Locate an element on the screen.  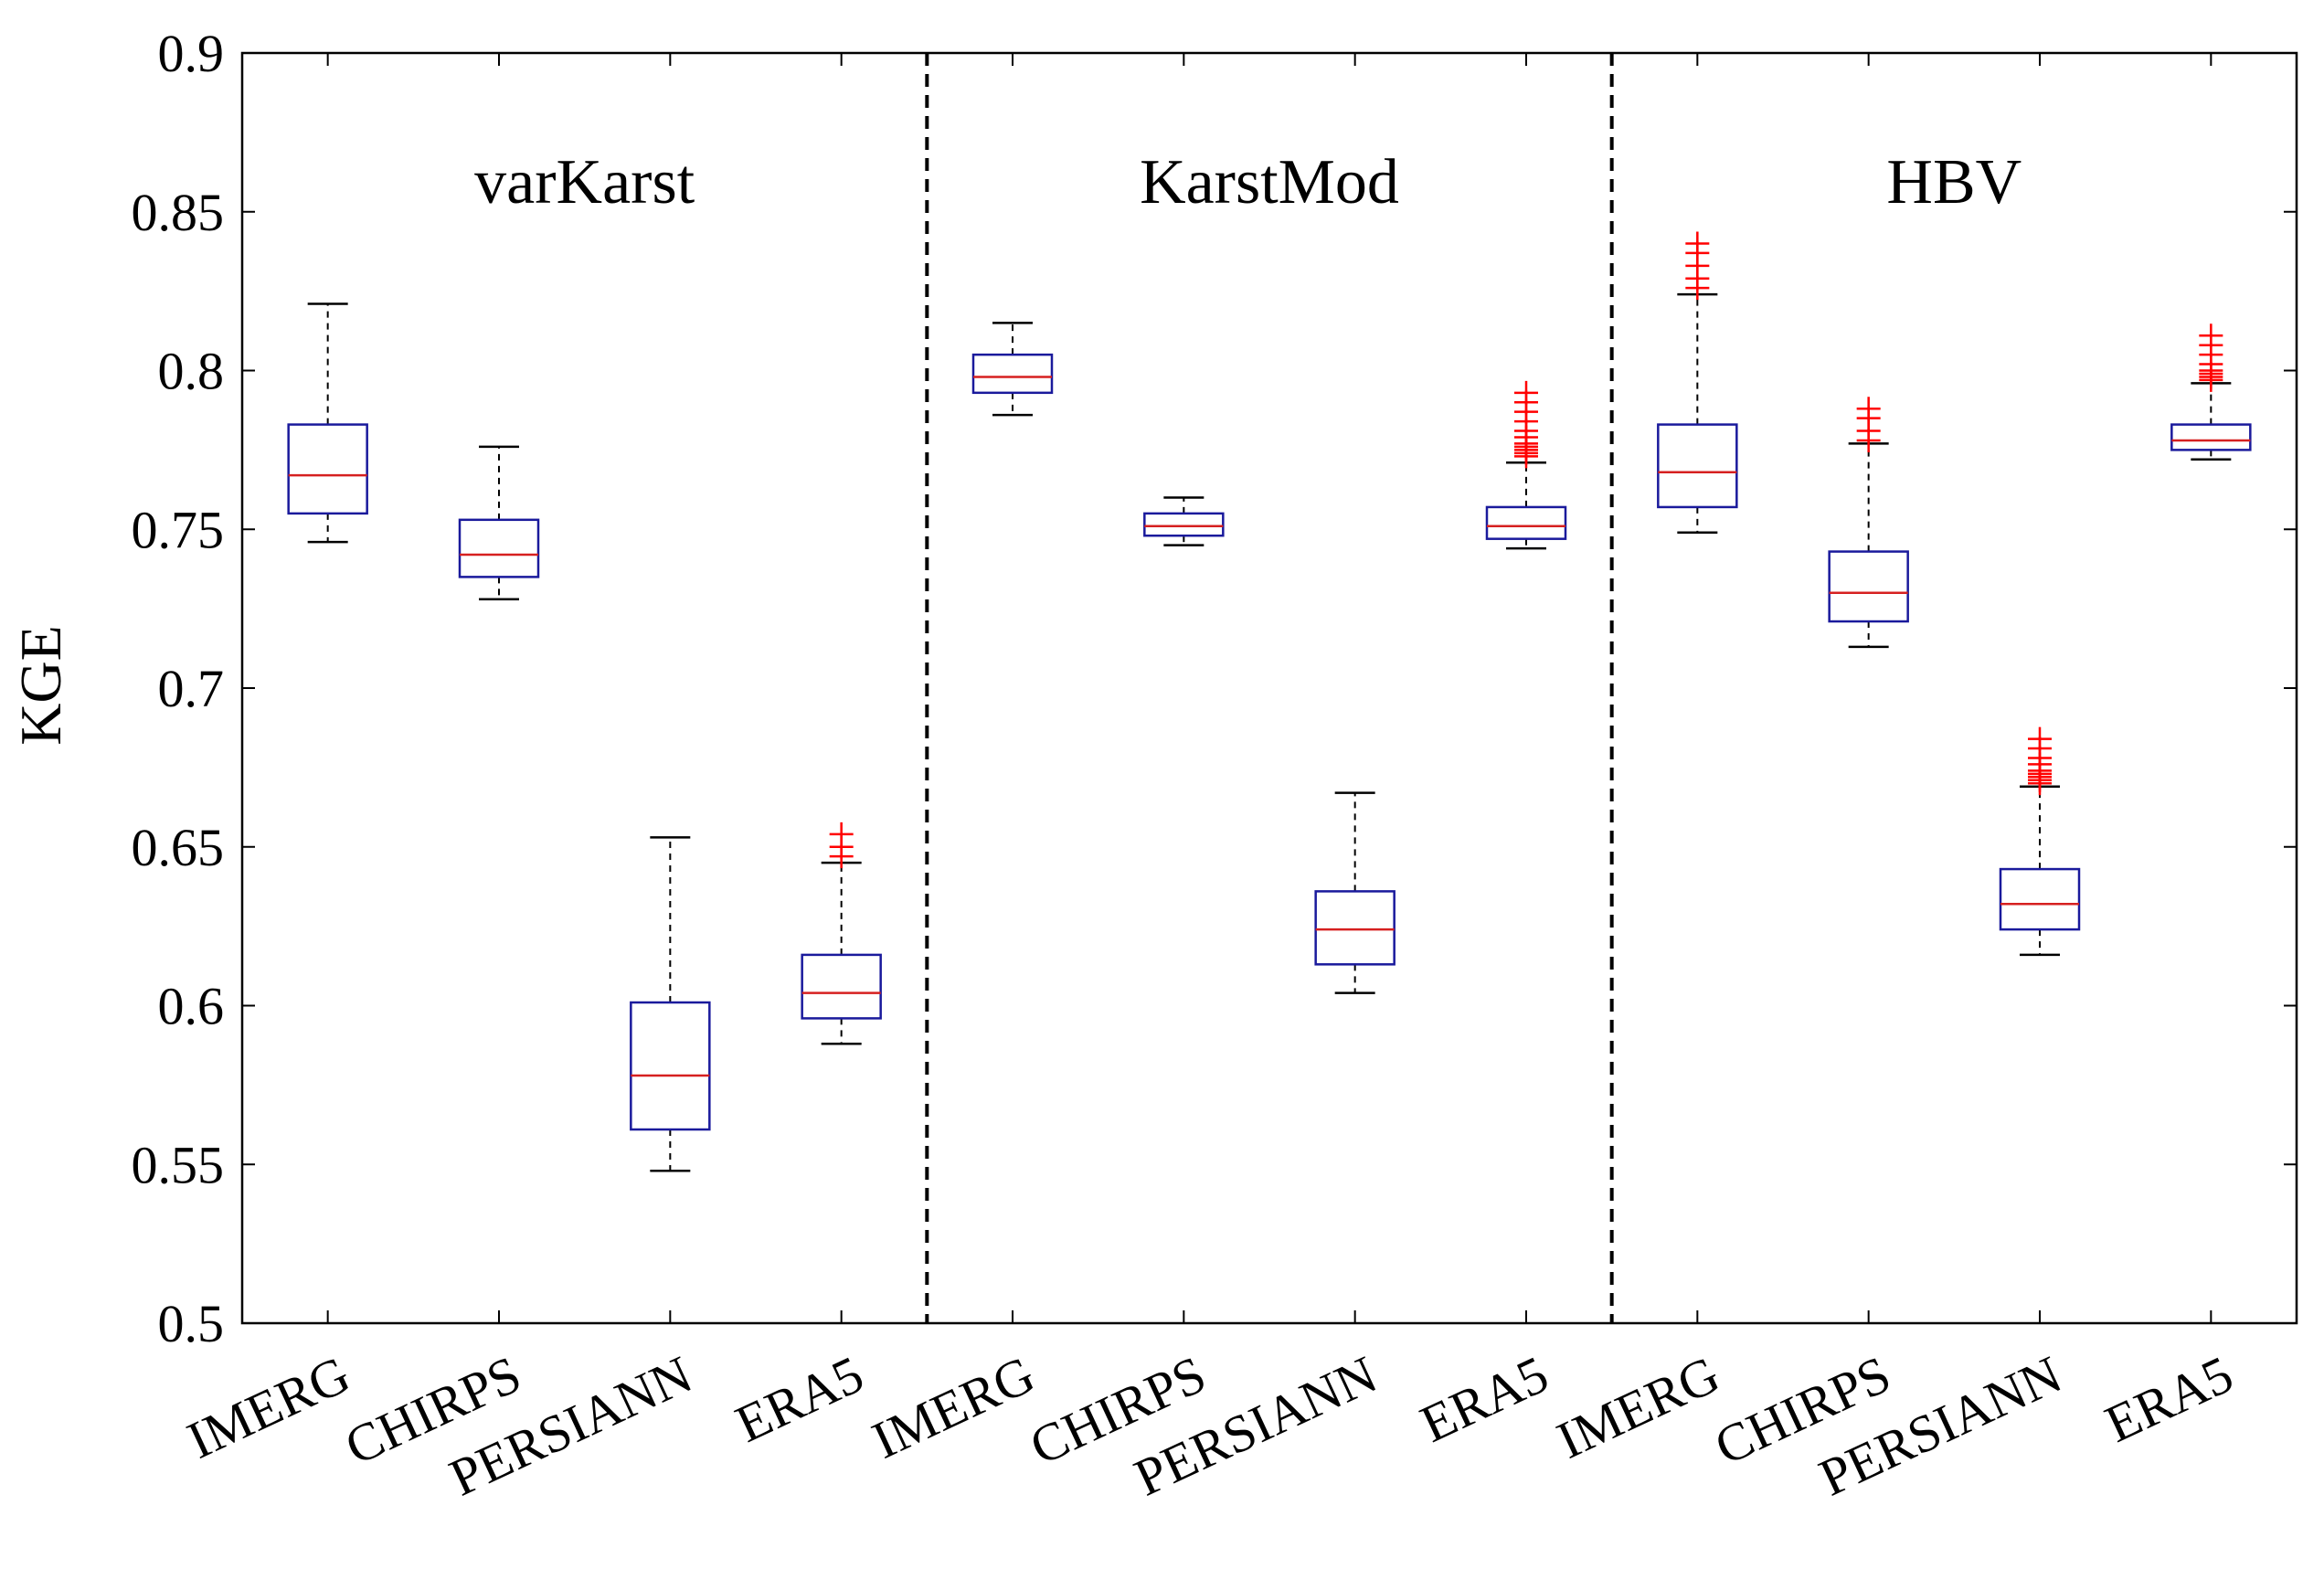
box-karstmod-persiann is located at coordinates (1354, 892).